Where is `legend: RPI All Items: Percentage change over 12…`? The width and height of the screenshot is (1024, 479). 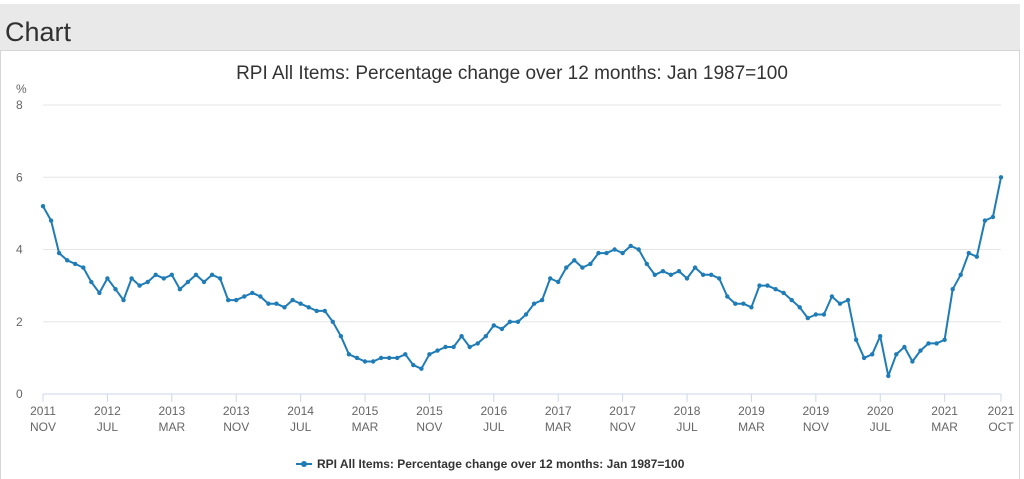
legend: RPI All Items: Percentage change over 12… is located at coordinates (490, 464).